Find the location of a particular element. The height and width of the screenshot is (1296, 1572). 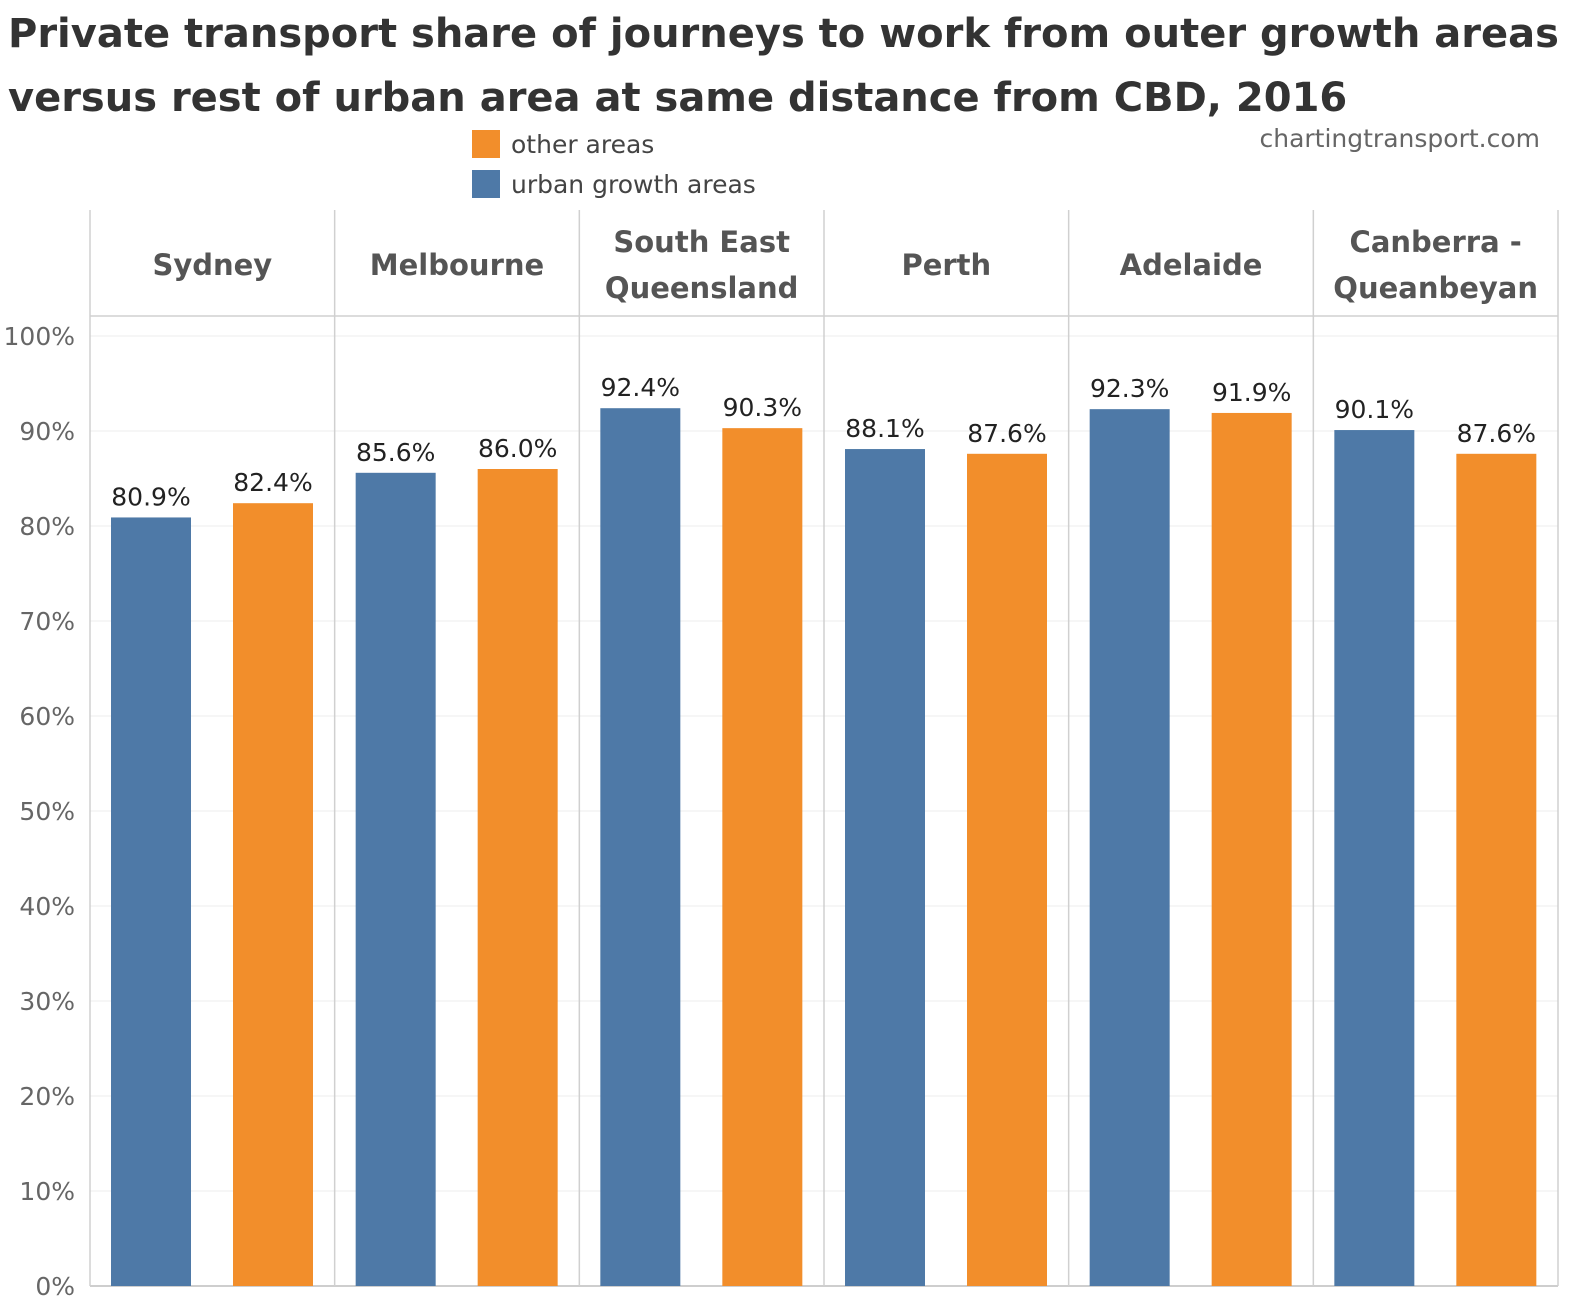

y-tick-label: 0% is located at coordinates (55, 1284).